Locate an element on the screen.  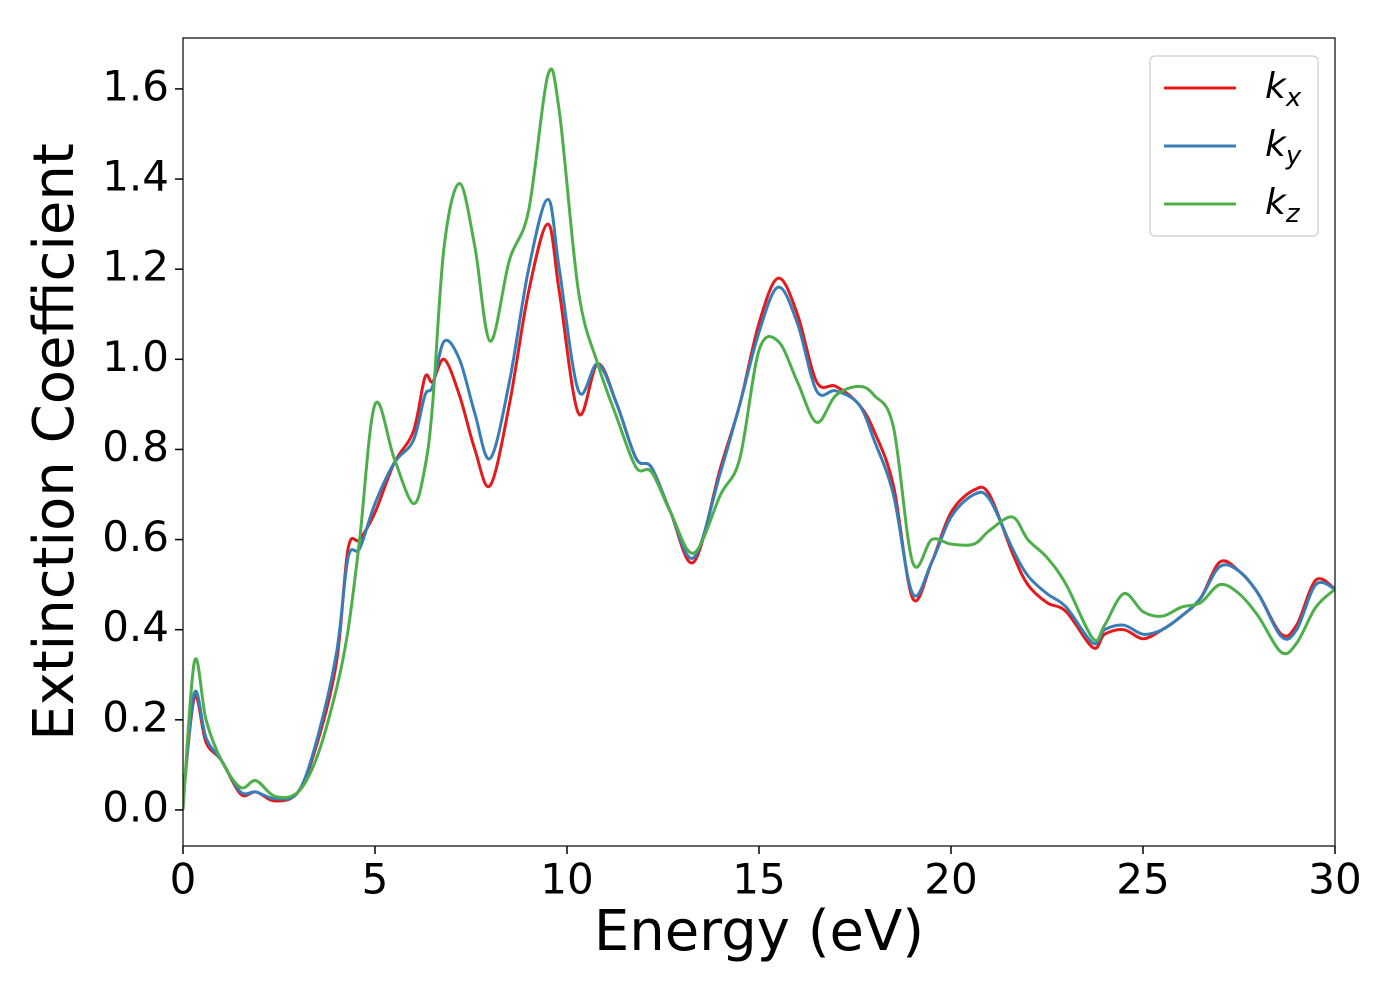
y-tick-label: 0.2 is located at coordinates (135, 716).